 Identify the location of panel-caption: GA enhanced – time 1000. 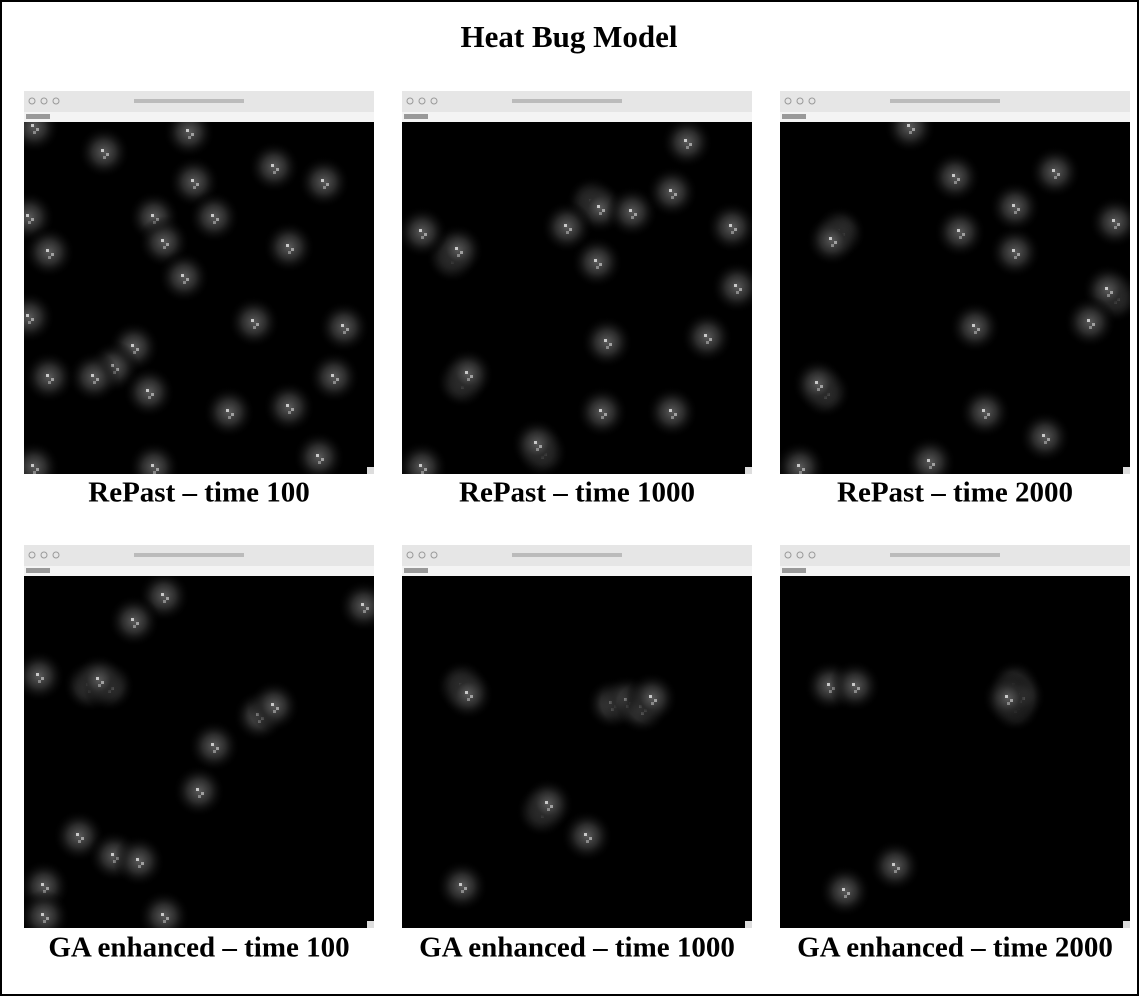
(577, 948).